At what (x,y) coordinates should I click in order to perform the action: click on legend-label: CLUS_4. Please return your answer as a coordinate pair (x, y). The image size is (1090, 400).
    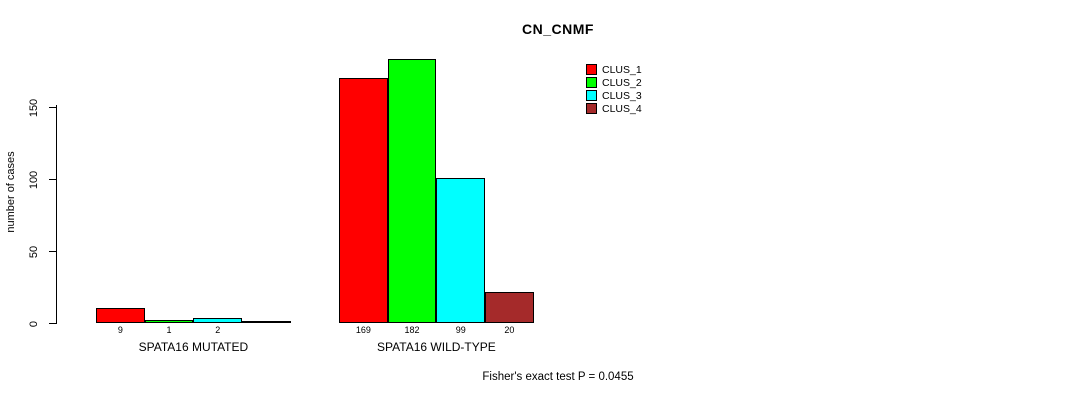
    Looking at the image, I should click on (622, 108).